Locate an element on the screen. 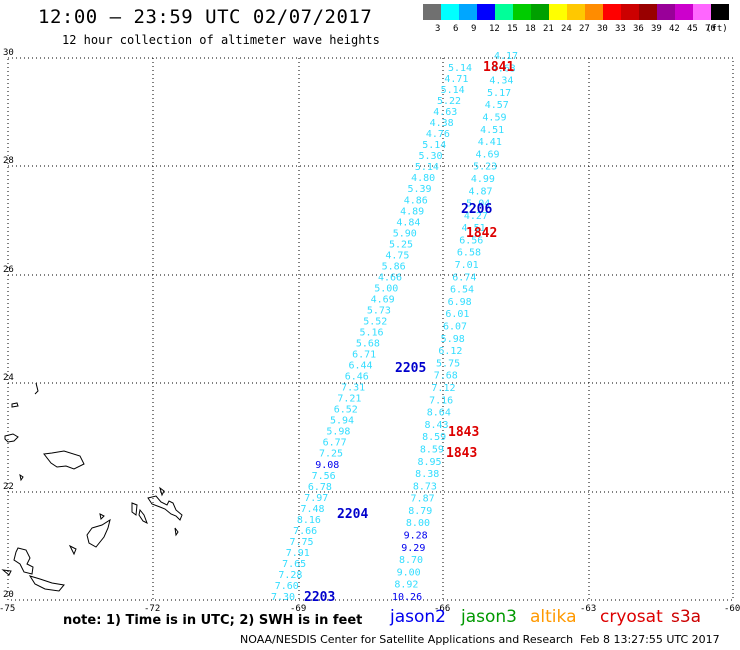  swh-value-left-track: 5.94 is located at coordinates (342, 421).